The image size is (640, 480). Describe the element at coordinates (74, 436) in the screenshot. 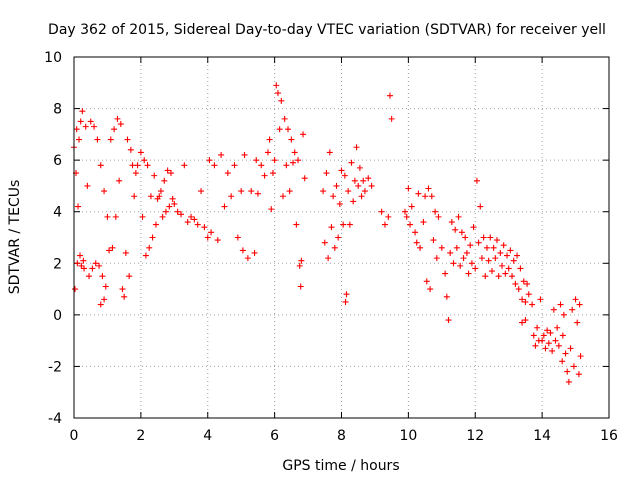

I see `x-tick-label: 0` at that location.